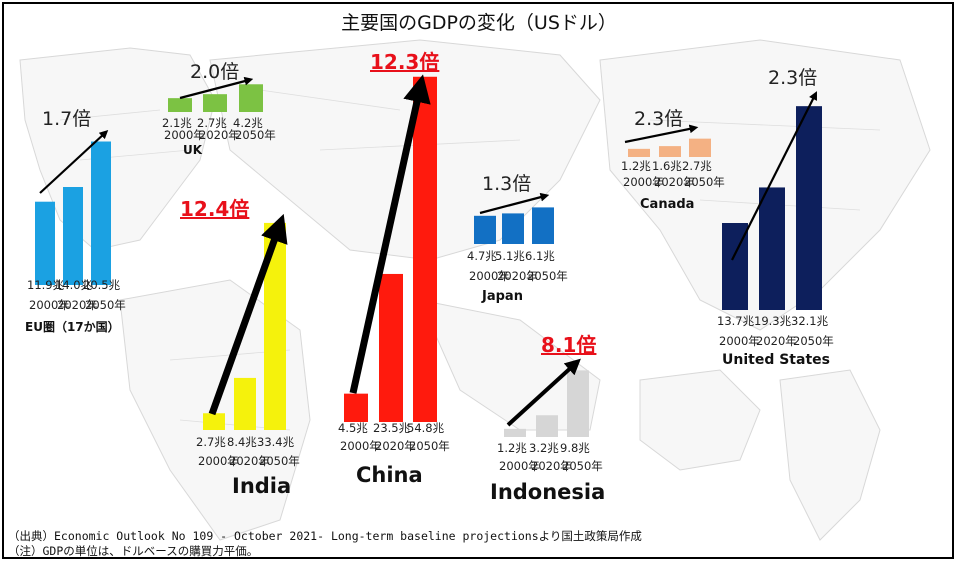 The image size is (958, 563). I want to click on year-label-india-2: 2050年, so click(279, 461).